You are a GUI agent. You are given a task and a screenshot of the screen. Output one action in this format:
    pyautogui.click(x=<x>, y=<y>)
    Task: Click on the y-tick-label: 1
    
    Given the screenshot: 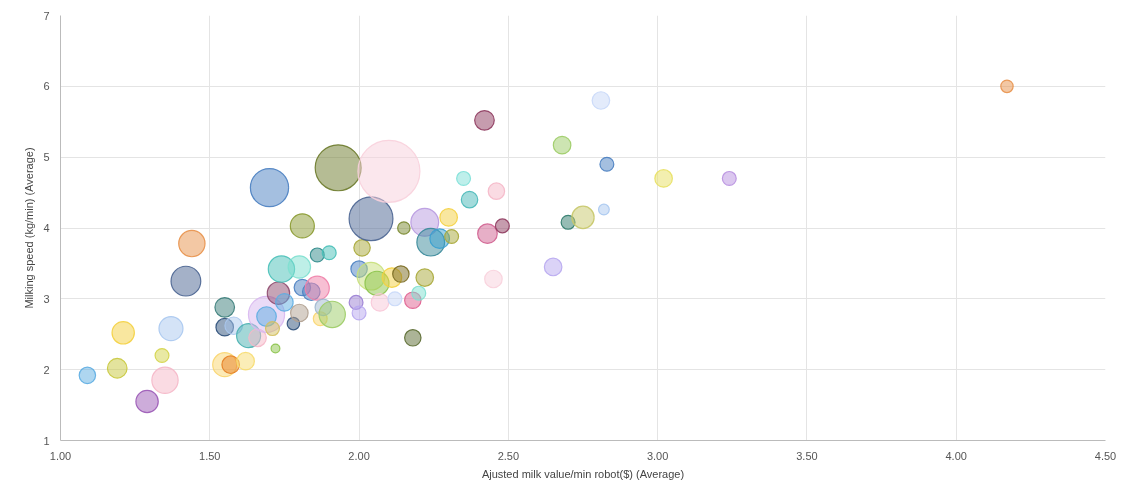 What is the action you would take?
    pyautogui.click(x=46, y=440)
    